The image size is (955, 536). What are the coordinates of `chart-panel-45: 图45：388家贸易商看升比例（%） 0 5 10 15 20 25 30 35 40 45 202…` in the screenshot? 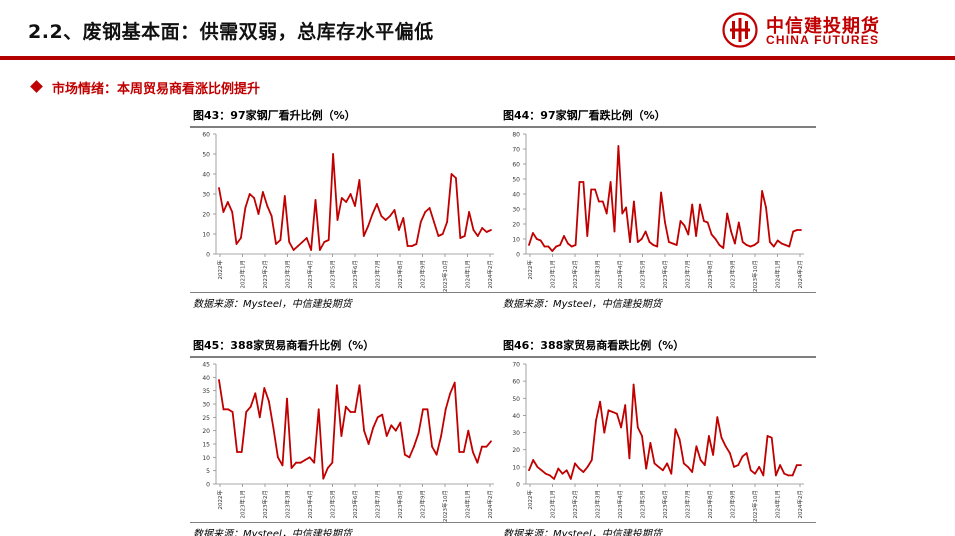 It's located at (350, 435).